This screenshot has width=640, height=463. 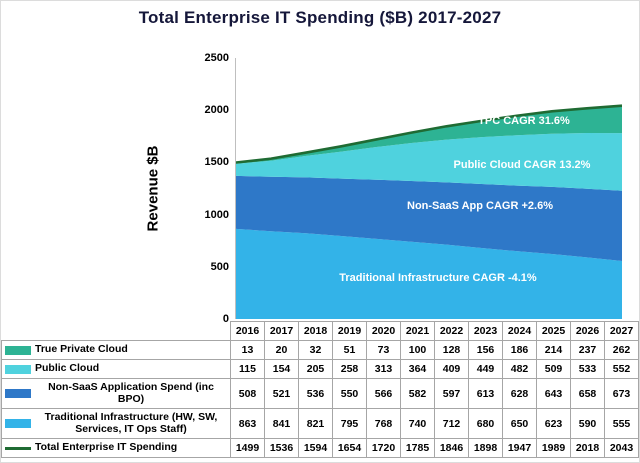 What do you see at coordinates (417, 331) in the screenshot?
I see `year-header: 2021` at bounding box center [417, 331].